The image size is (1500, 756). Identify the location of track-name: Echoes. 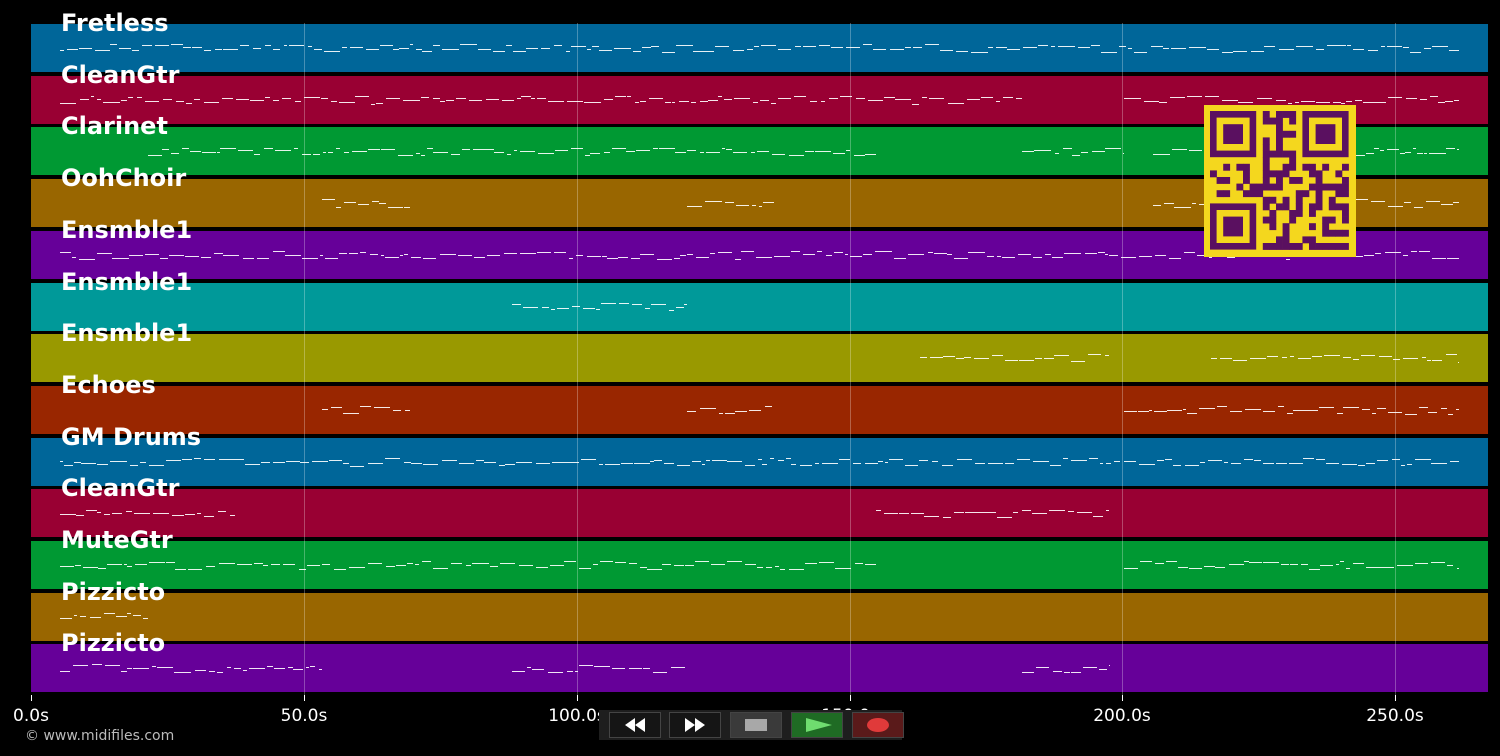
(108, 384).